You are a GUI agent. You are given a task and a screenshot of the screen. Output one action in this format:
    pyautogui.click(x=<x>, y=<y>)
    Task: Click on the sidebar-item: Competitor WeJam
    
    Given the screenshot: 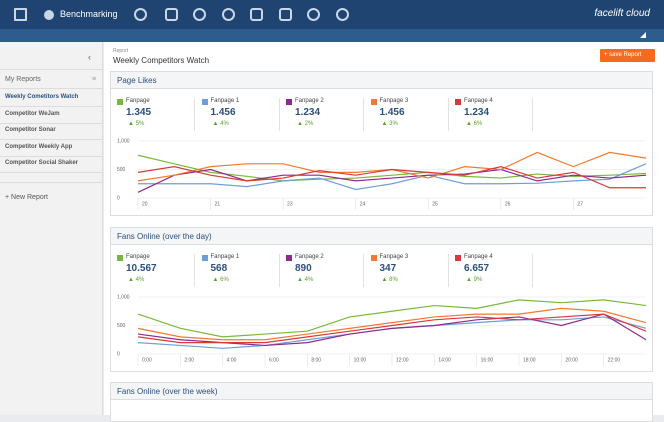 What is the action you would take?
    pyautogui.click(x=32, y=113)
    